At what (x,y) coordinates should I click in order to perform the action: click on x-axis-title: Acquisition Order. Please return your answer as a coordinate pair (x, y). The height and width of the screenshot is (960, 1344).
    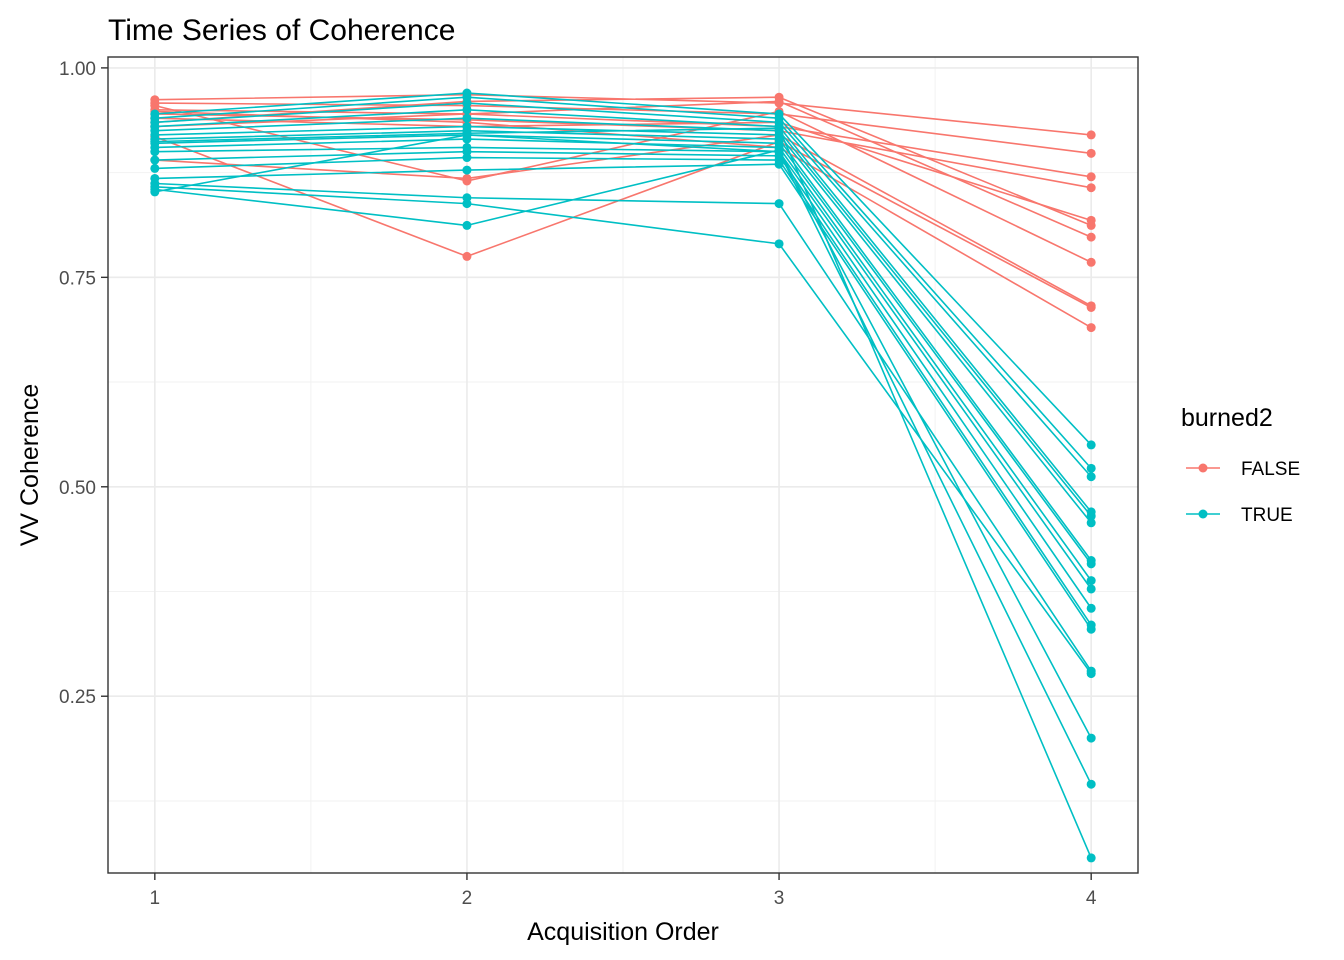
    Looking at the image, I should click on (623, 932).